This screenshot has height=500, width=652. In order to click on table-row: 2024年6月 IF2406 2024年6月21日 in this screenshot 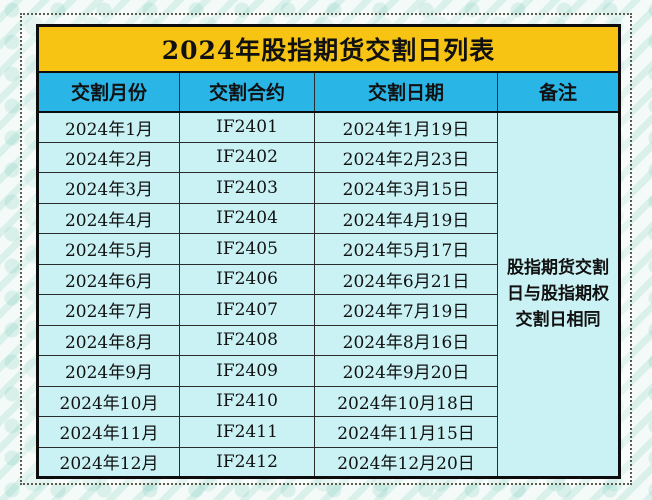, I will do `click(328, 279)`.